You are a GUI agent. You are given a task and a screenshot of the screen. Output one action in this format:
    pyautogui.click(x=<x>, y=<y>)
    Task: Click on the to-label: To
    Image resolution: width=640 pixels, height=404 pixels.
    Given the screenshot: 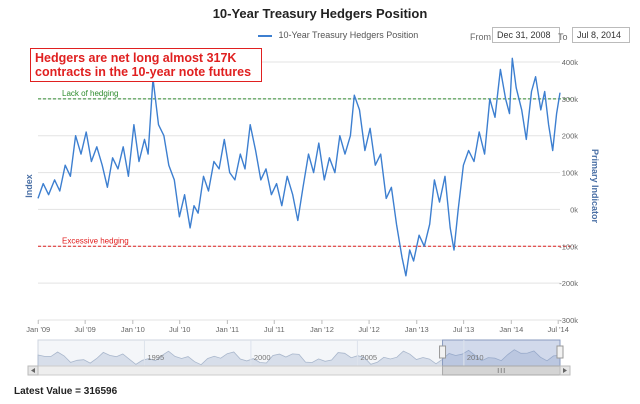 What is the action you would take?
    pyautogui.click(x=563, y=37)
    